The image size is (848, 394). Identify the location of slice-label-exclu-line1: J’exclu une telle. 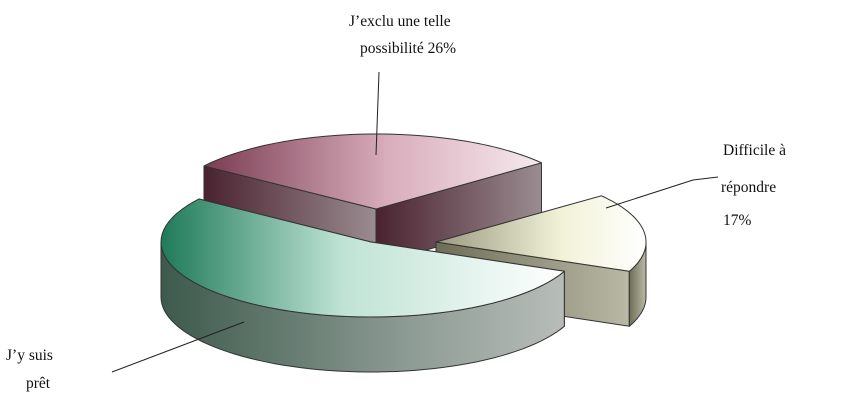
(400, 21).